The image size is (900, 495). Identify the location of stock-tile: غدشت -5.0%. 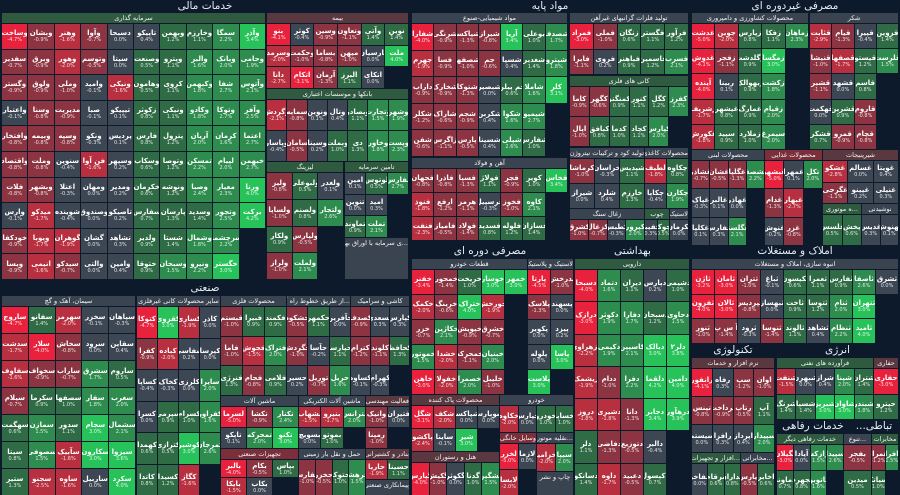
(703, 36).